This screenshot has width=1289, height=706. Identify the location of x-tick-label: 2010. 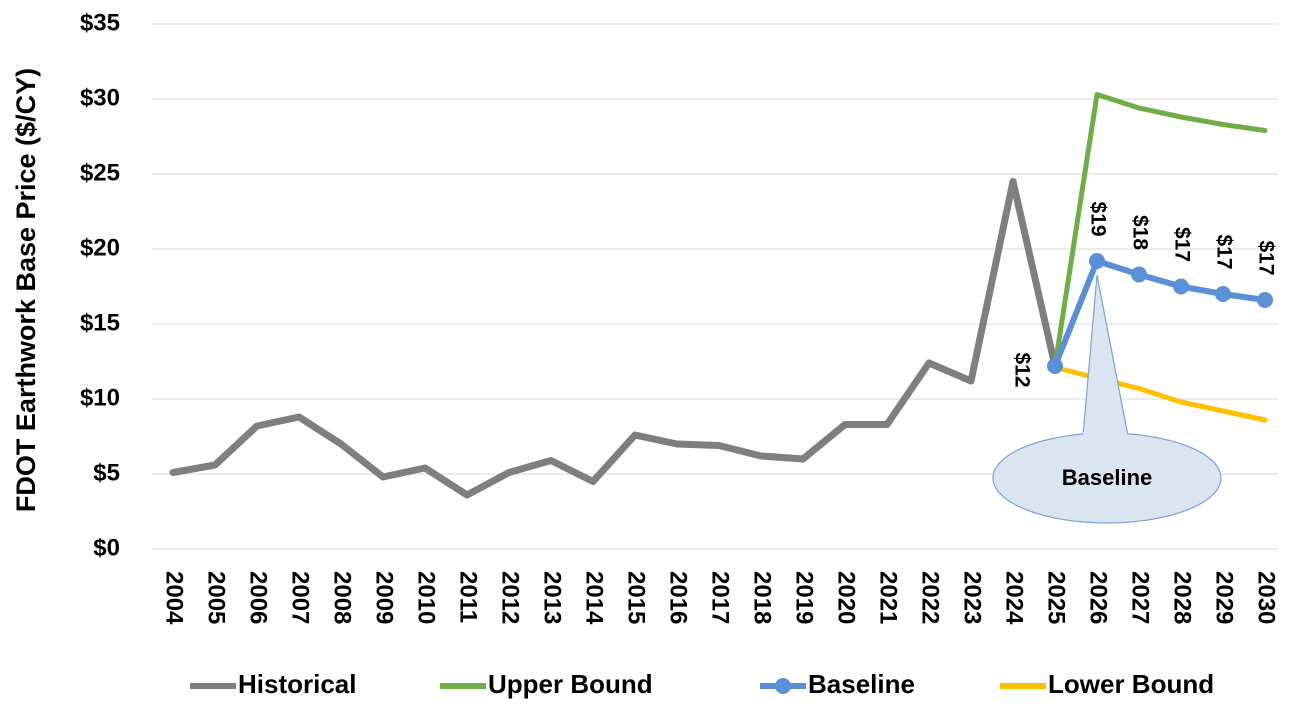
(426, 597).